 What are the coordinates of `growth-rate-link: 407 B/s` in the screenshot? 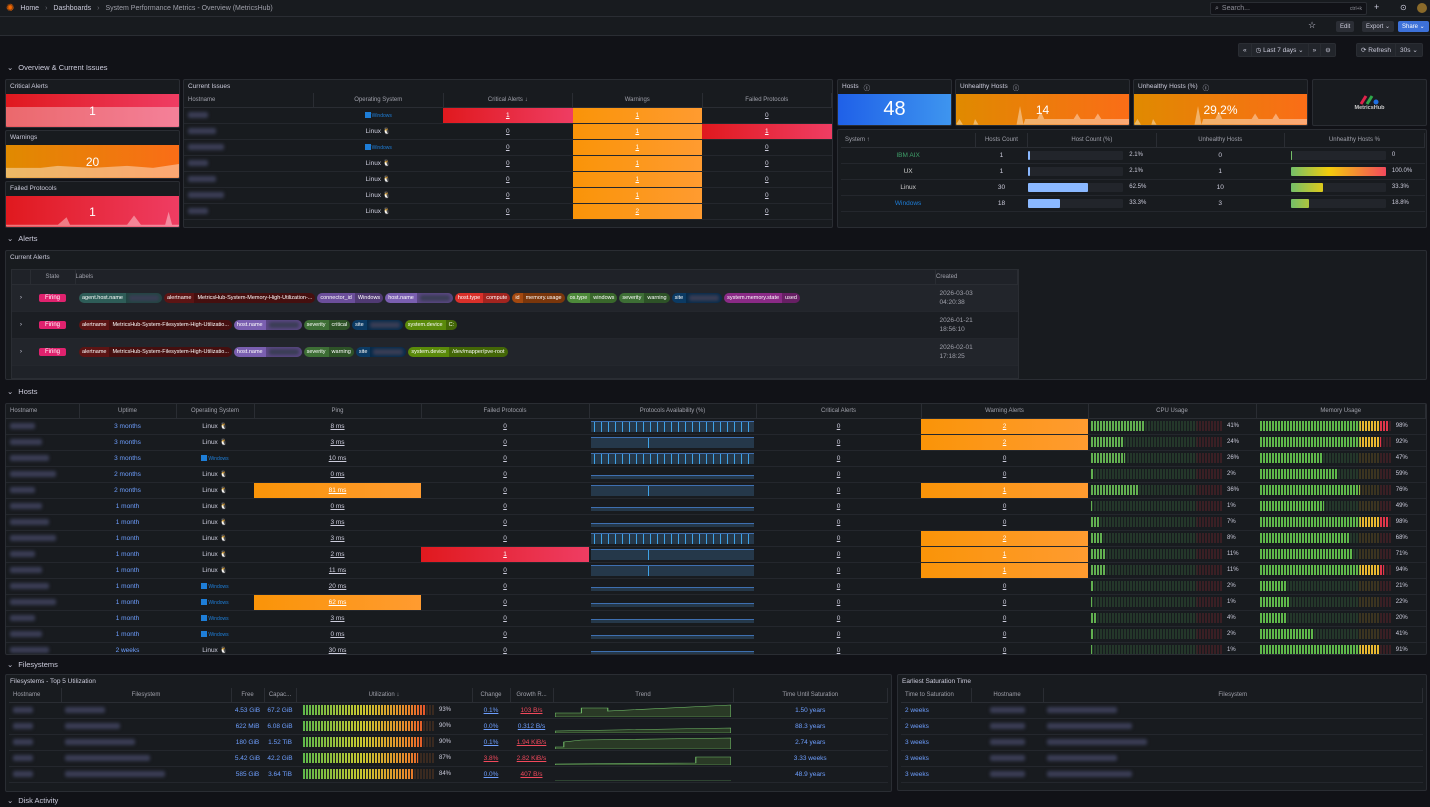 It's located at (531, 774).